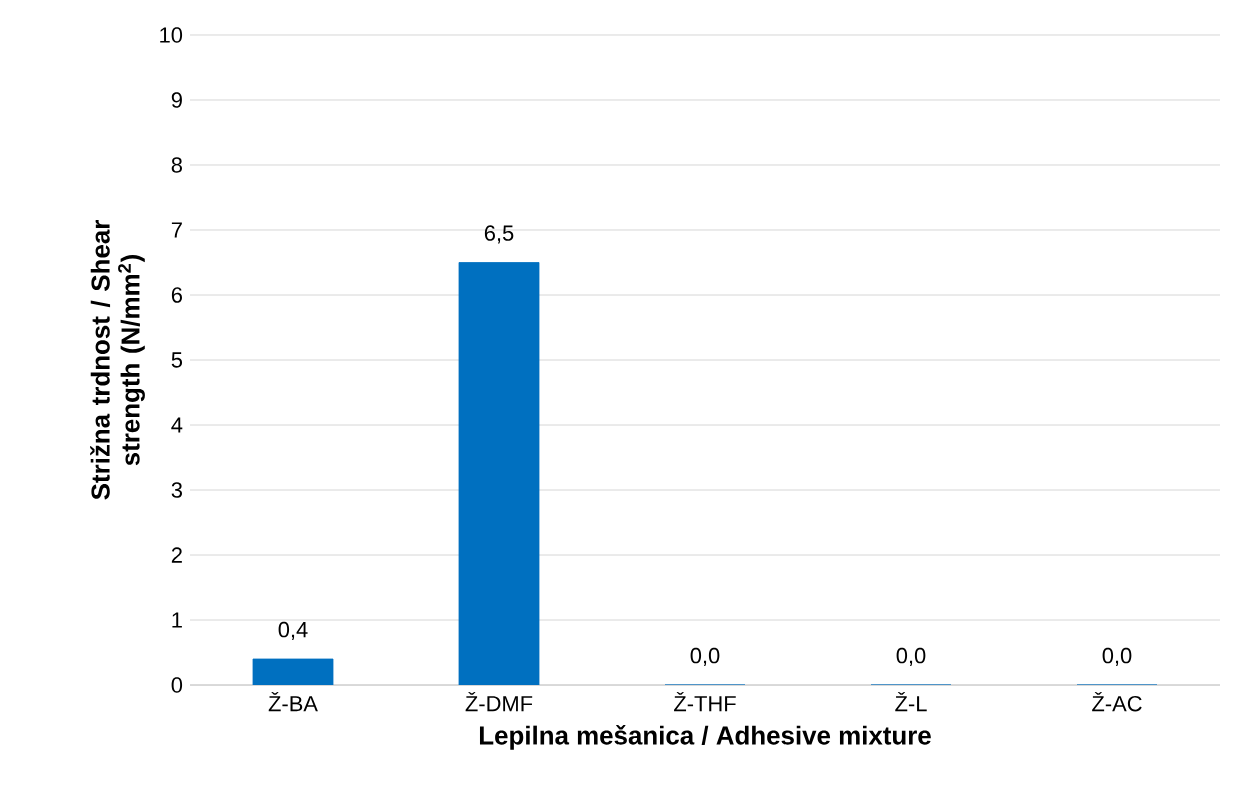 The width and height of the screenshot is (1248, 795). I want to click on x-tick-label: Ž-BA, so click(293, 702).